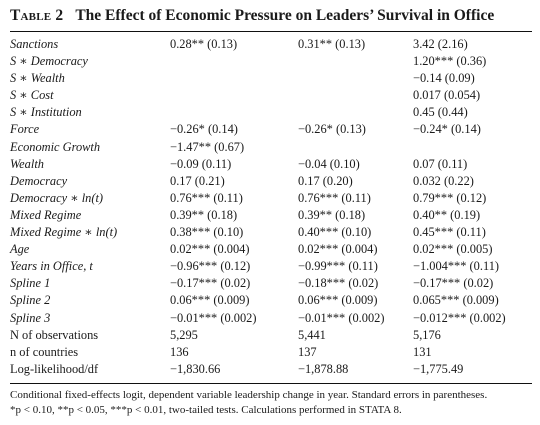 This screenshot has width=540, height=425. I want to click on table-row: S ∗ Institution 0.45 (0.44), so click(271, 112).